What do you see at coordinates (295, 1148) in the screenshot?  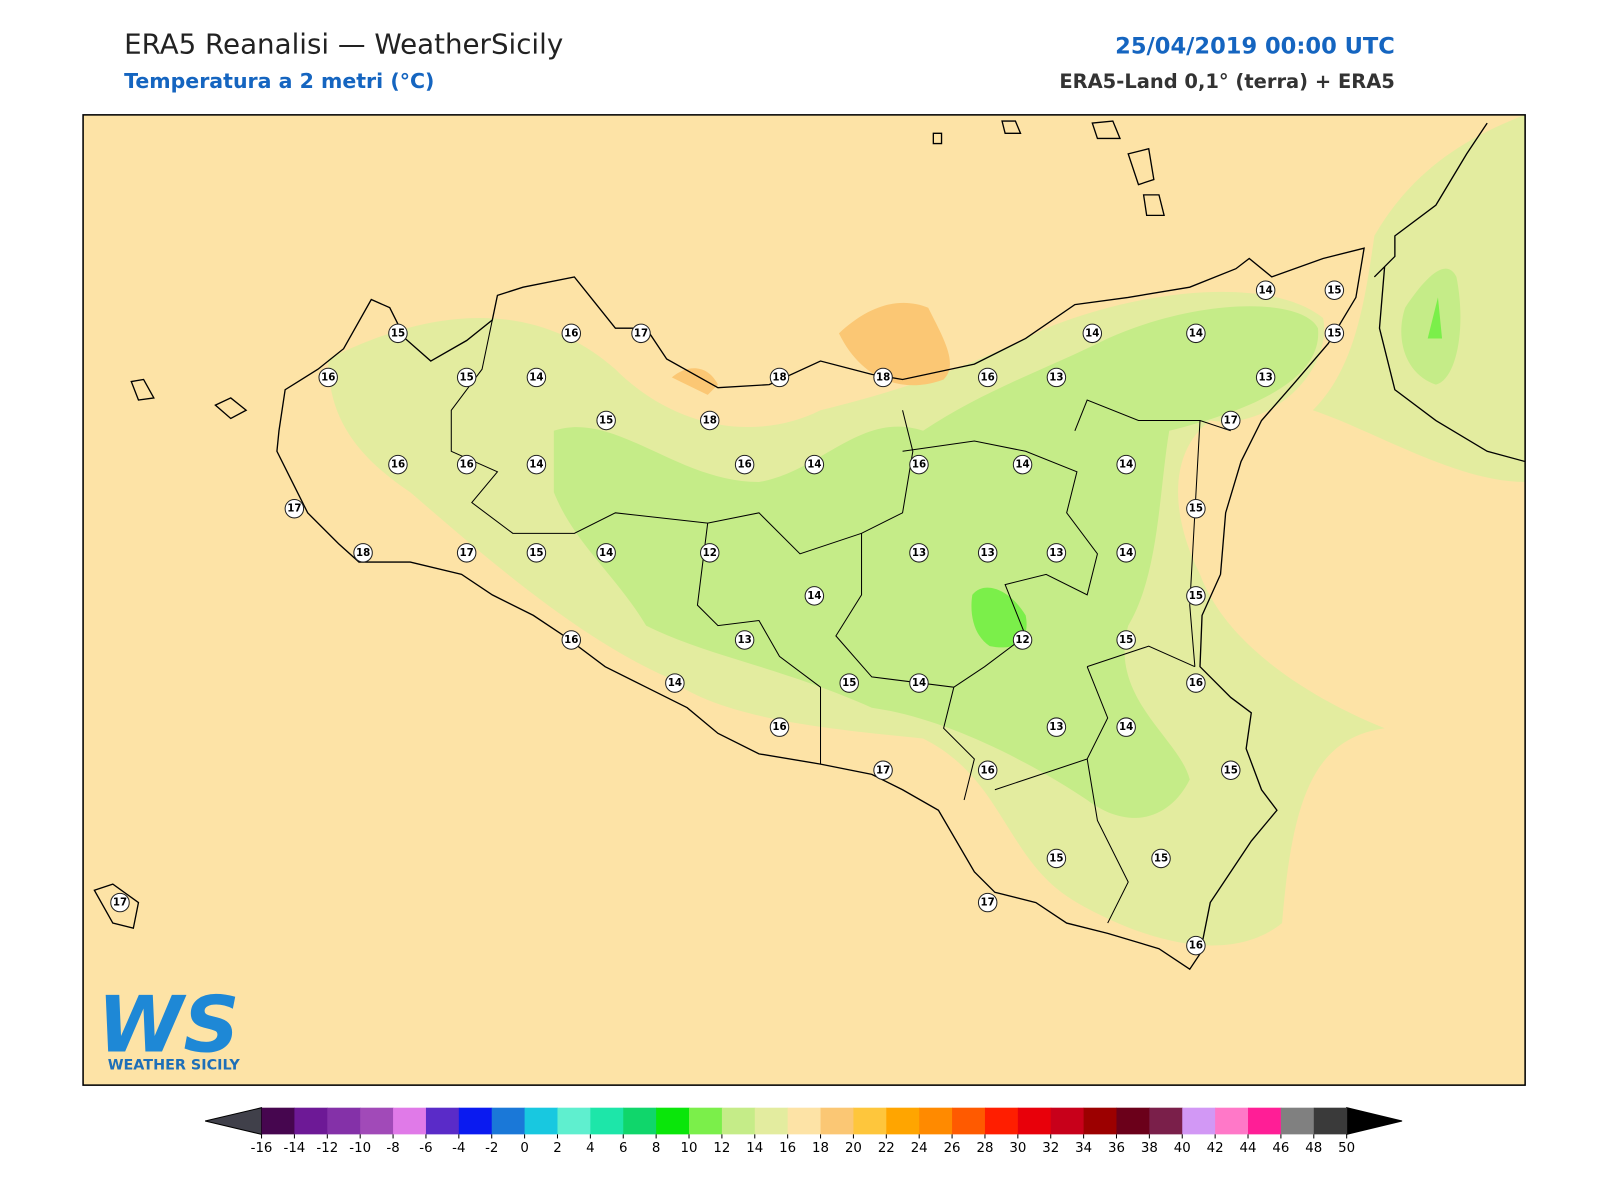 I see `colorbar-tick-label: -14` at bounding box center [295, 1148].